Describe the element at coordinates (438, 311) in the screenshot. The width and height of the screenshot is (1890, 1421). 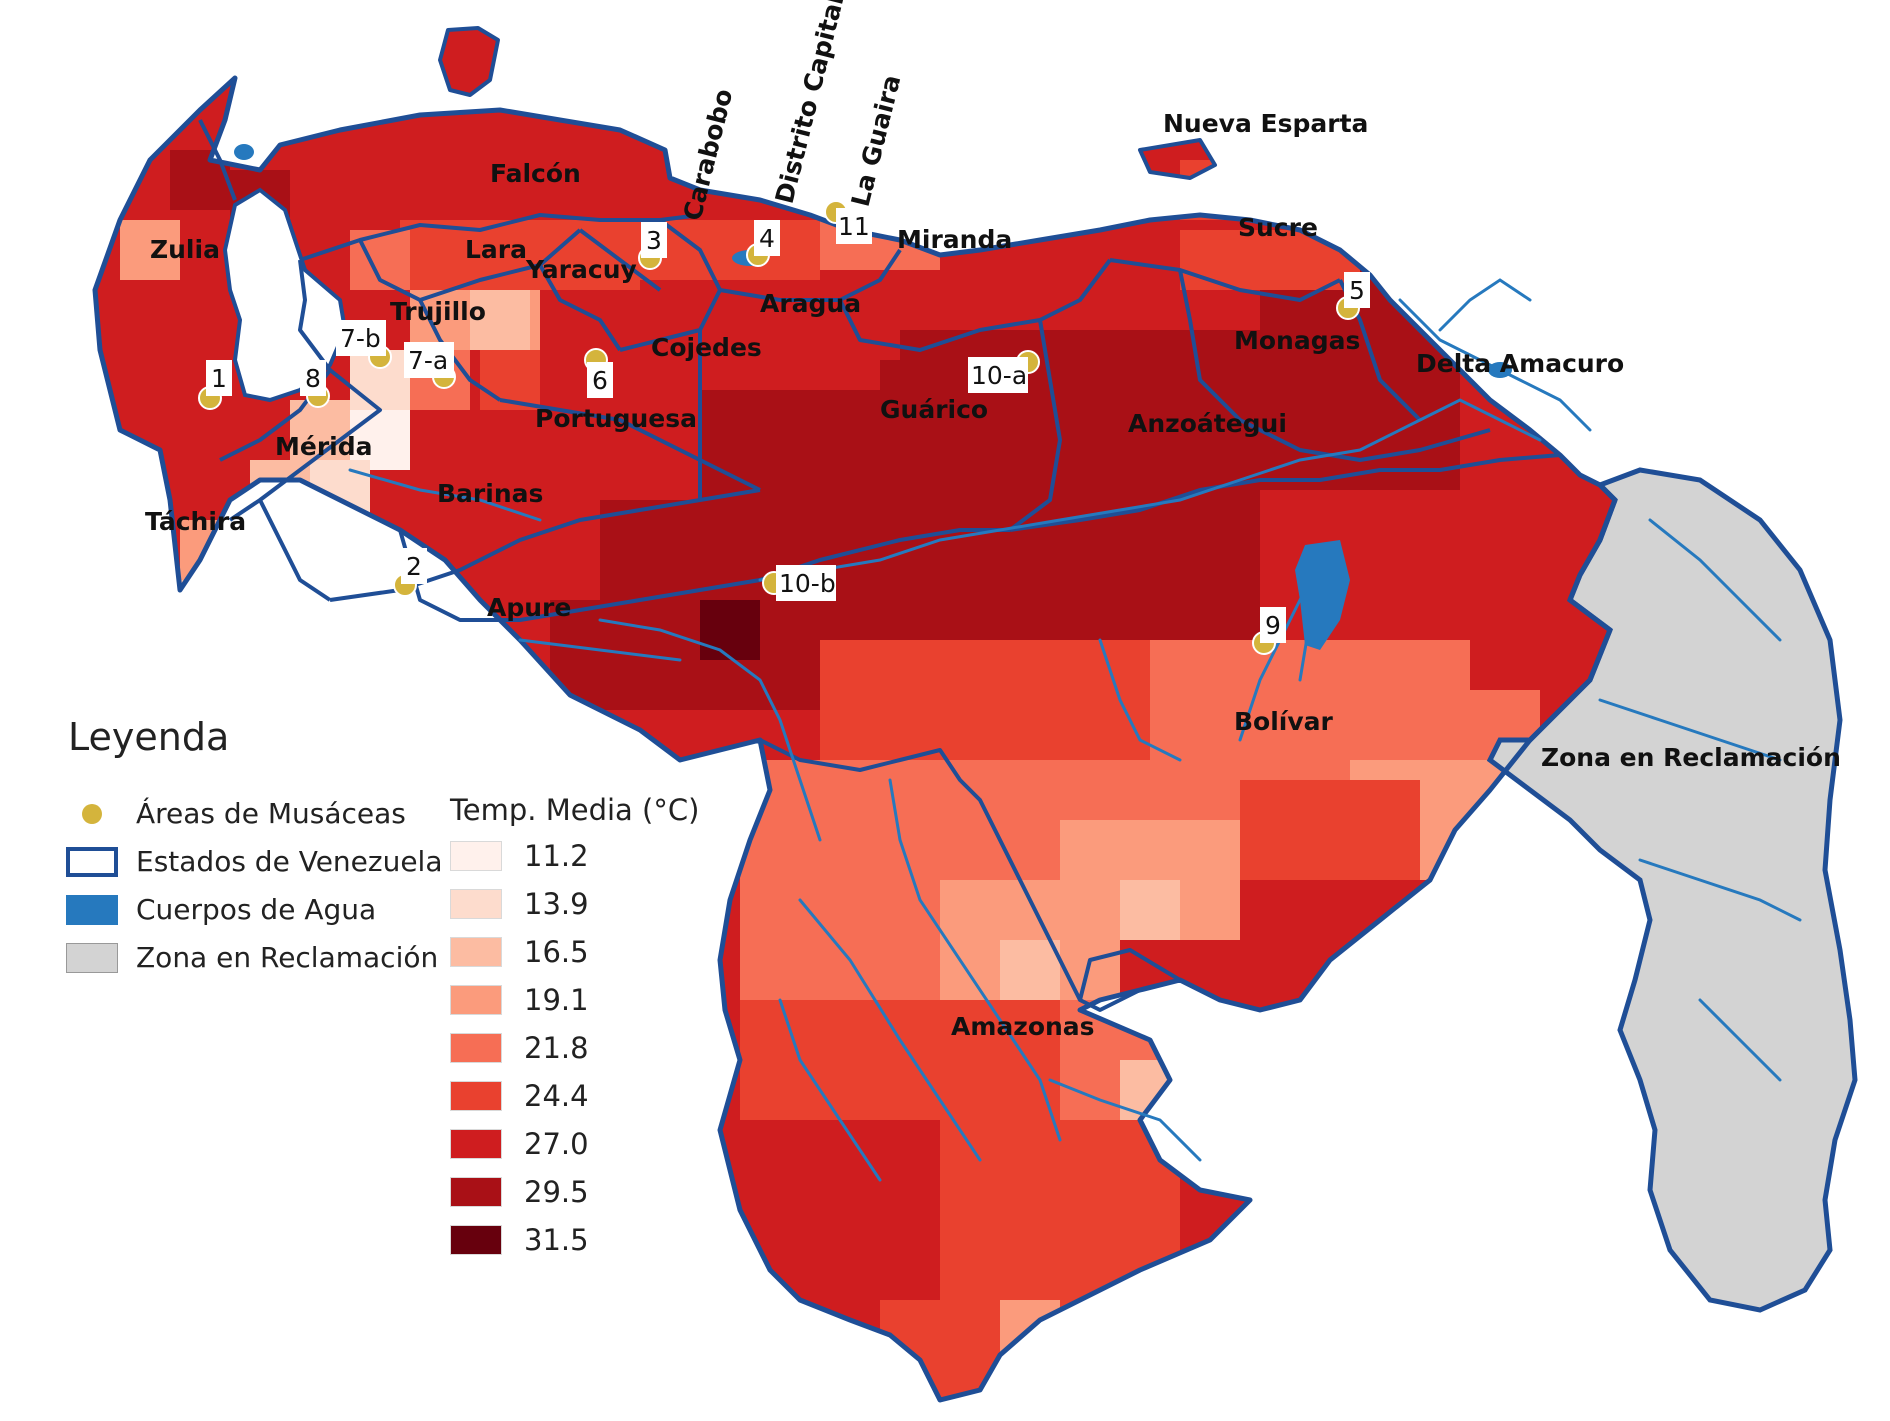
I see `state-label: Trujillo` at that location.